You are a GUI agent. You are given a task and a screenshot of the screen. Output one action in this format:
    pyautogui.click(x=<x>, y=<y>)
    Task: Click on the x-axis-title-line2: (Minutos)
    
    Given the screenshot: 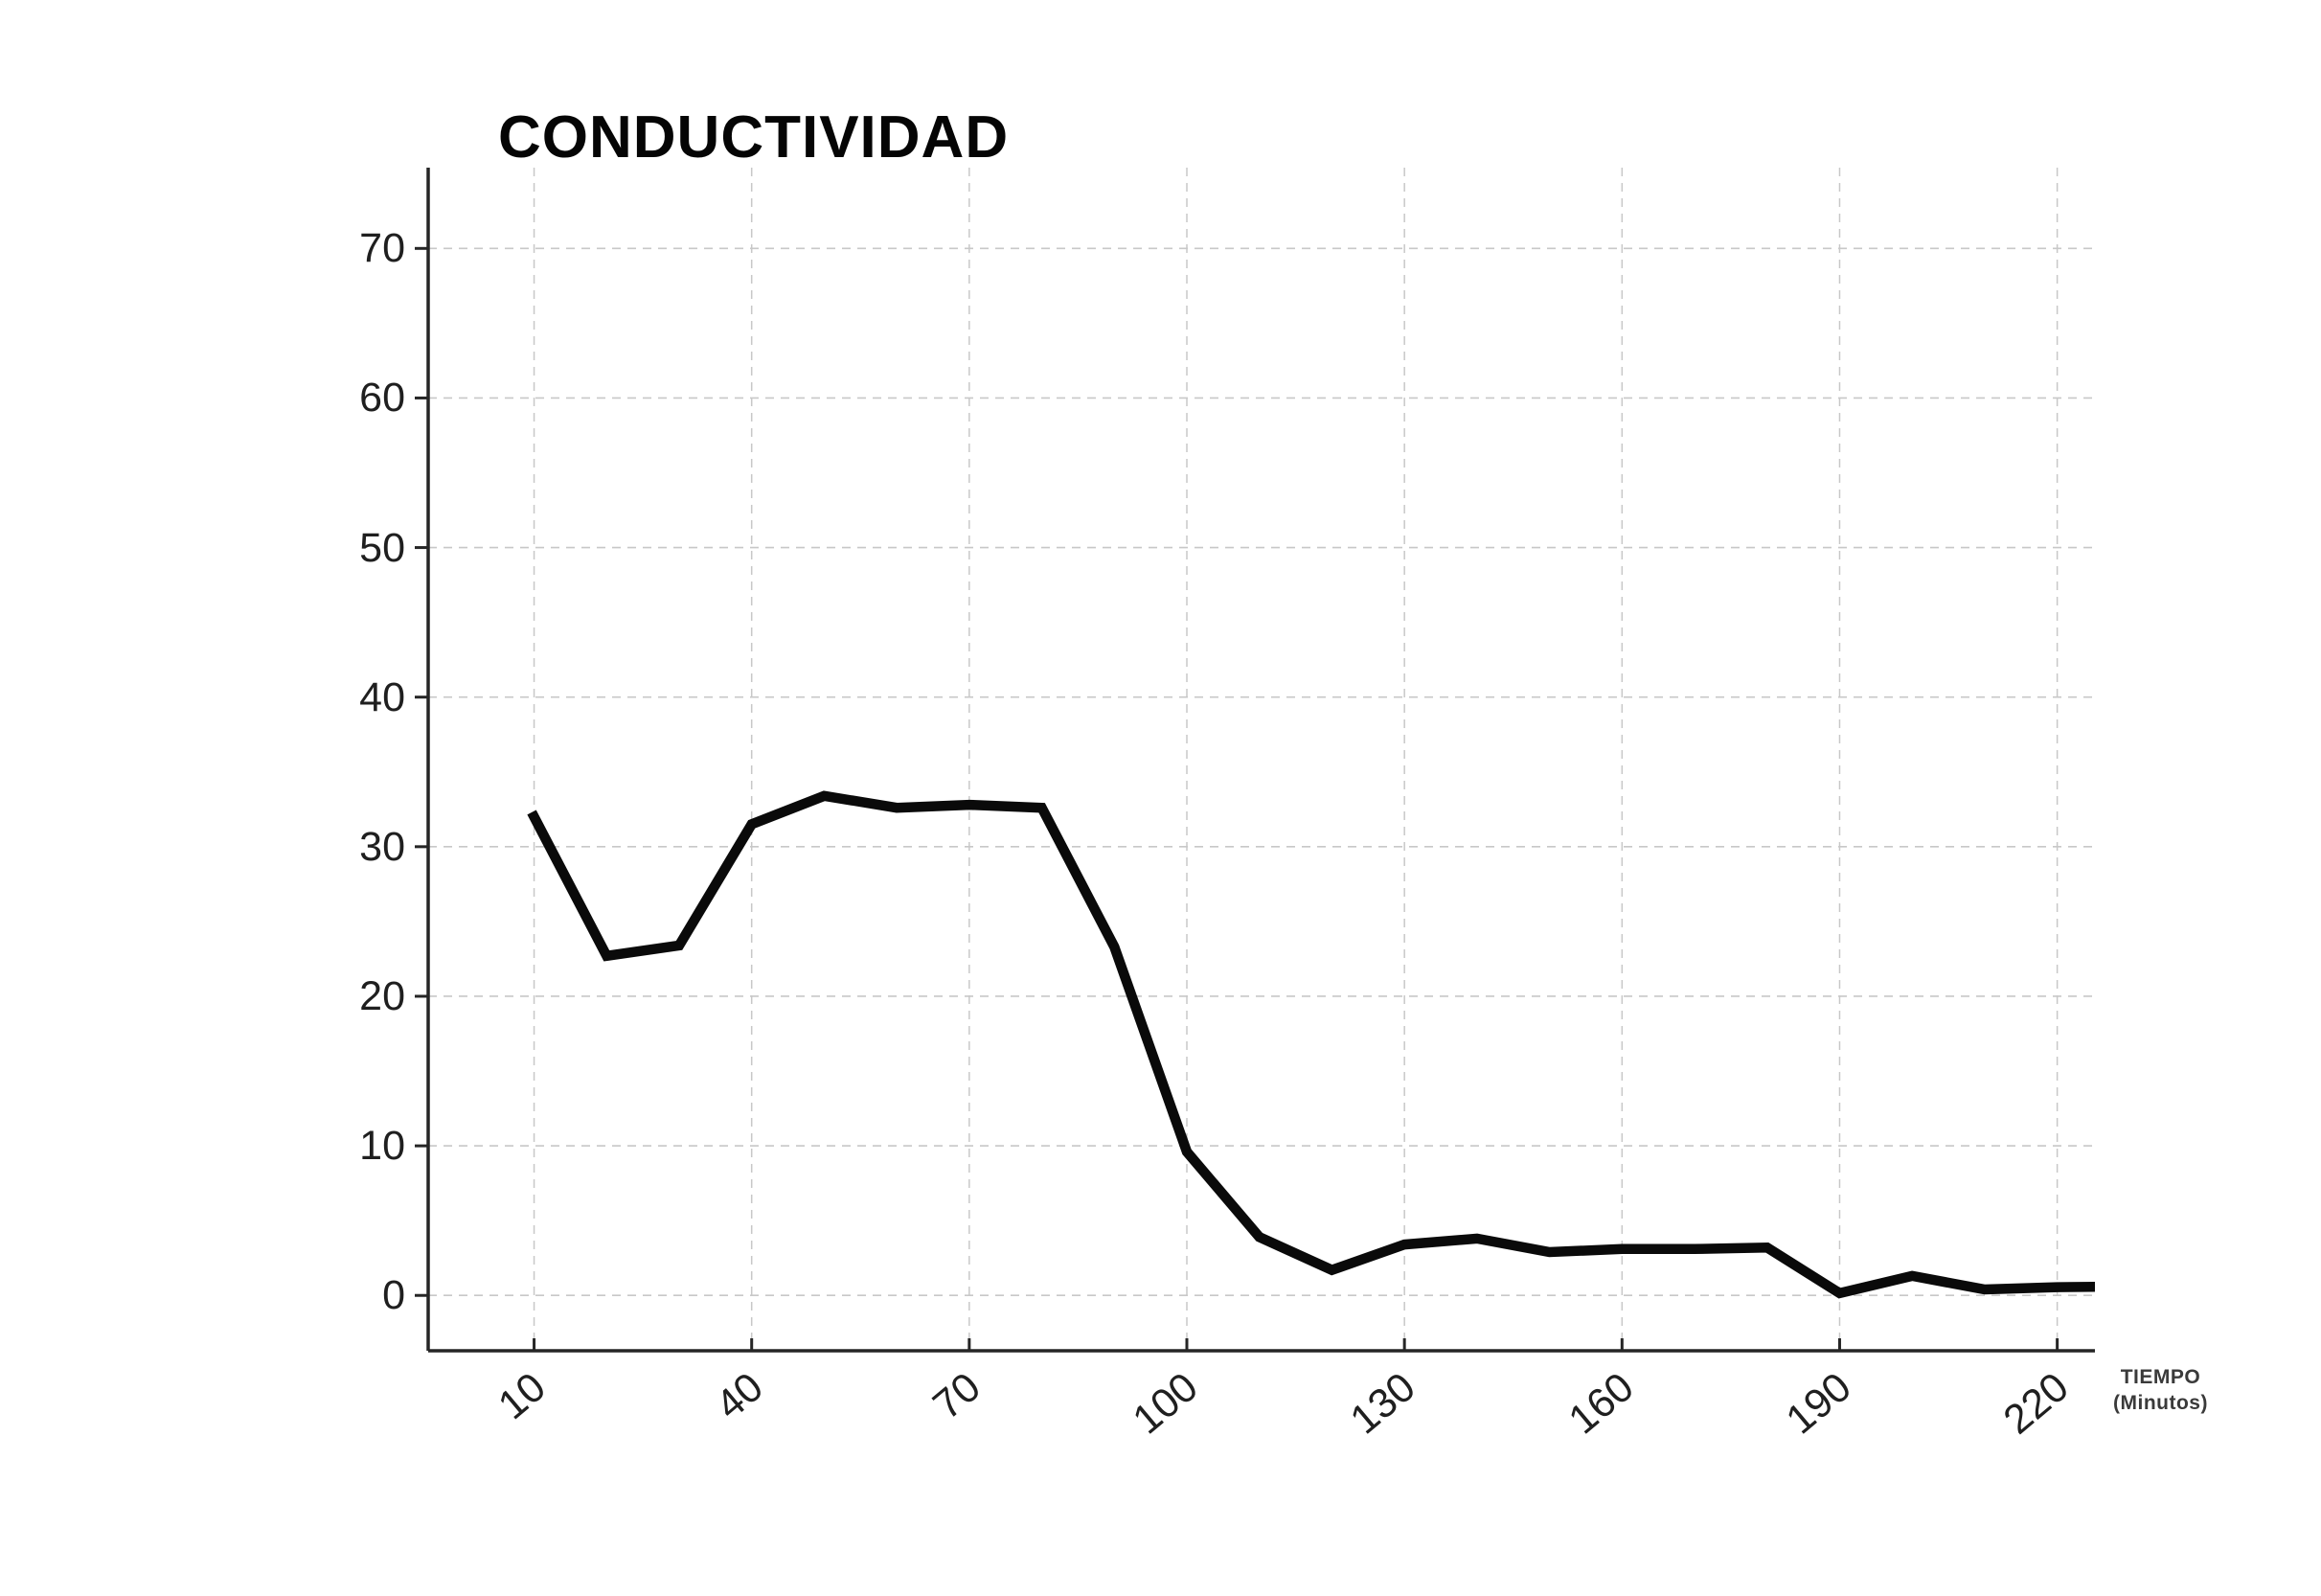 What is the action you would take?
    pyautogui.click(x=2161, y=1403)
    